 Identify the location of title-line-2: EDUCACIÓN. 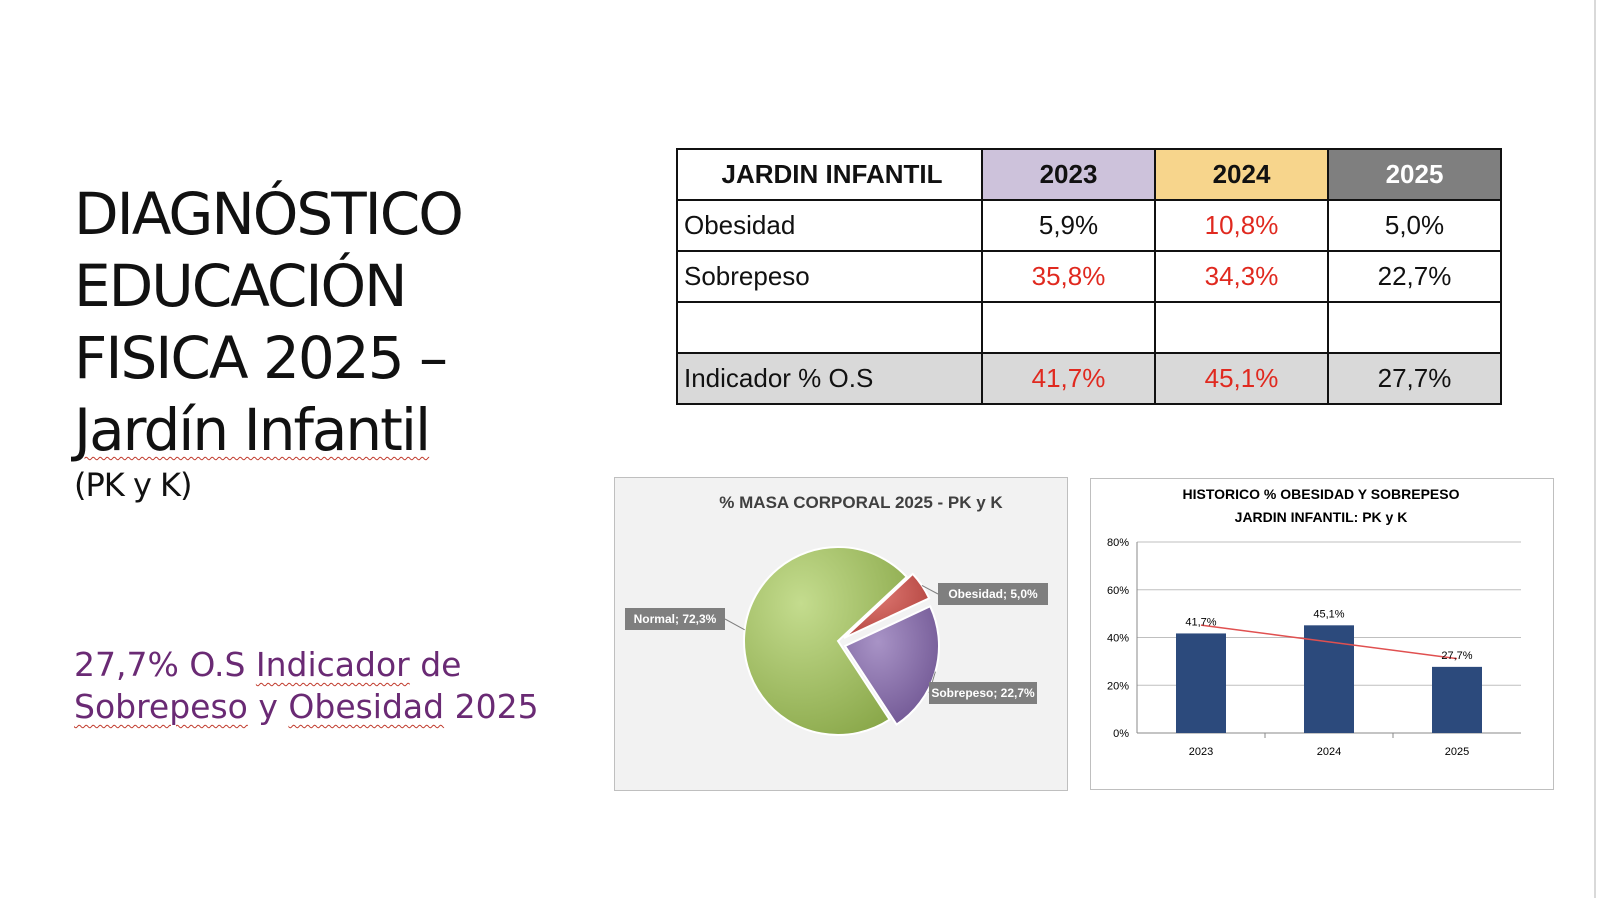
(241, 286).